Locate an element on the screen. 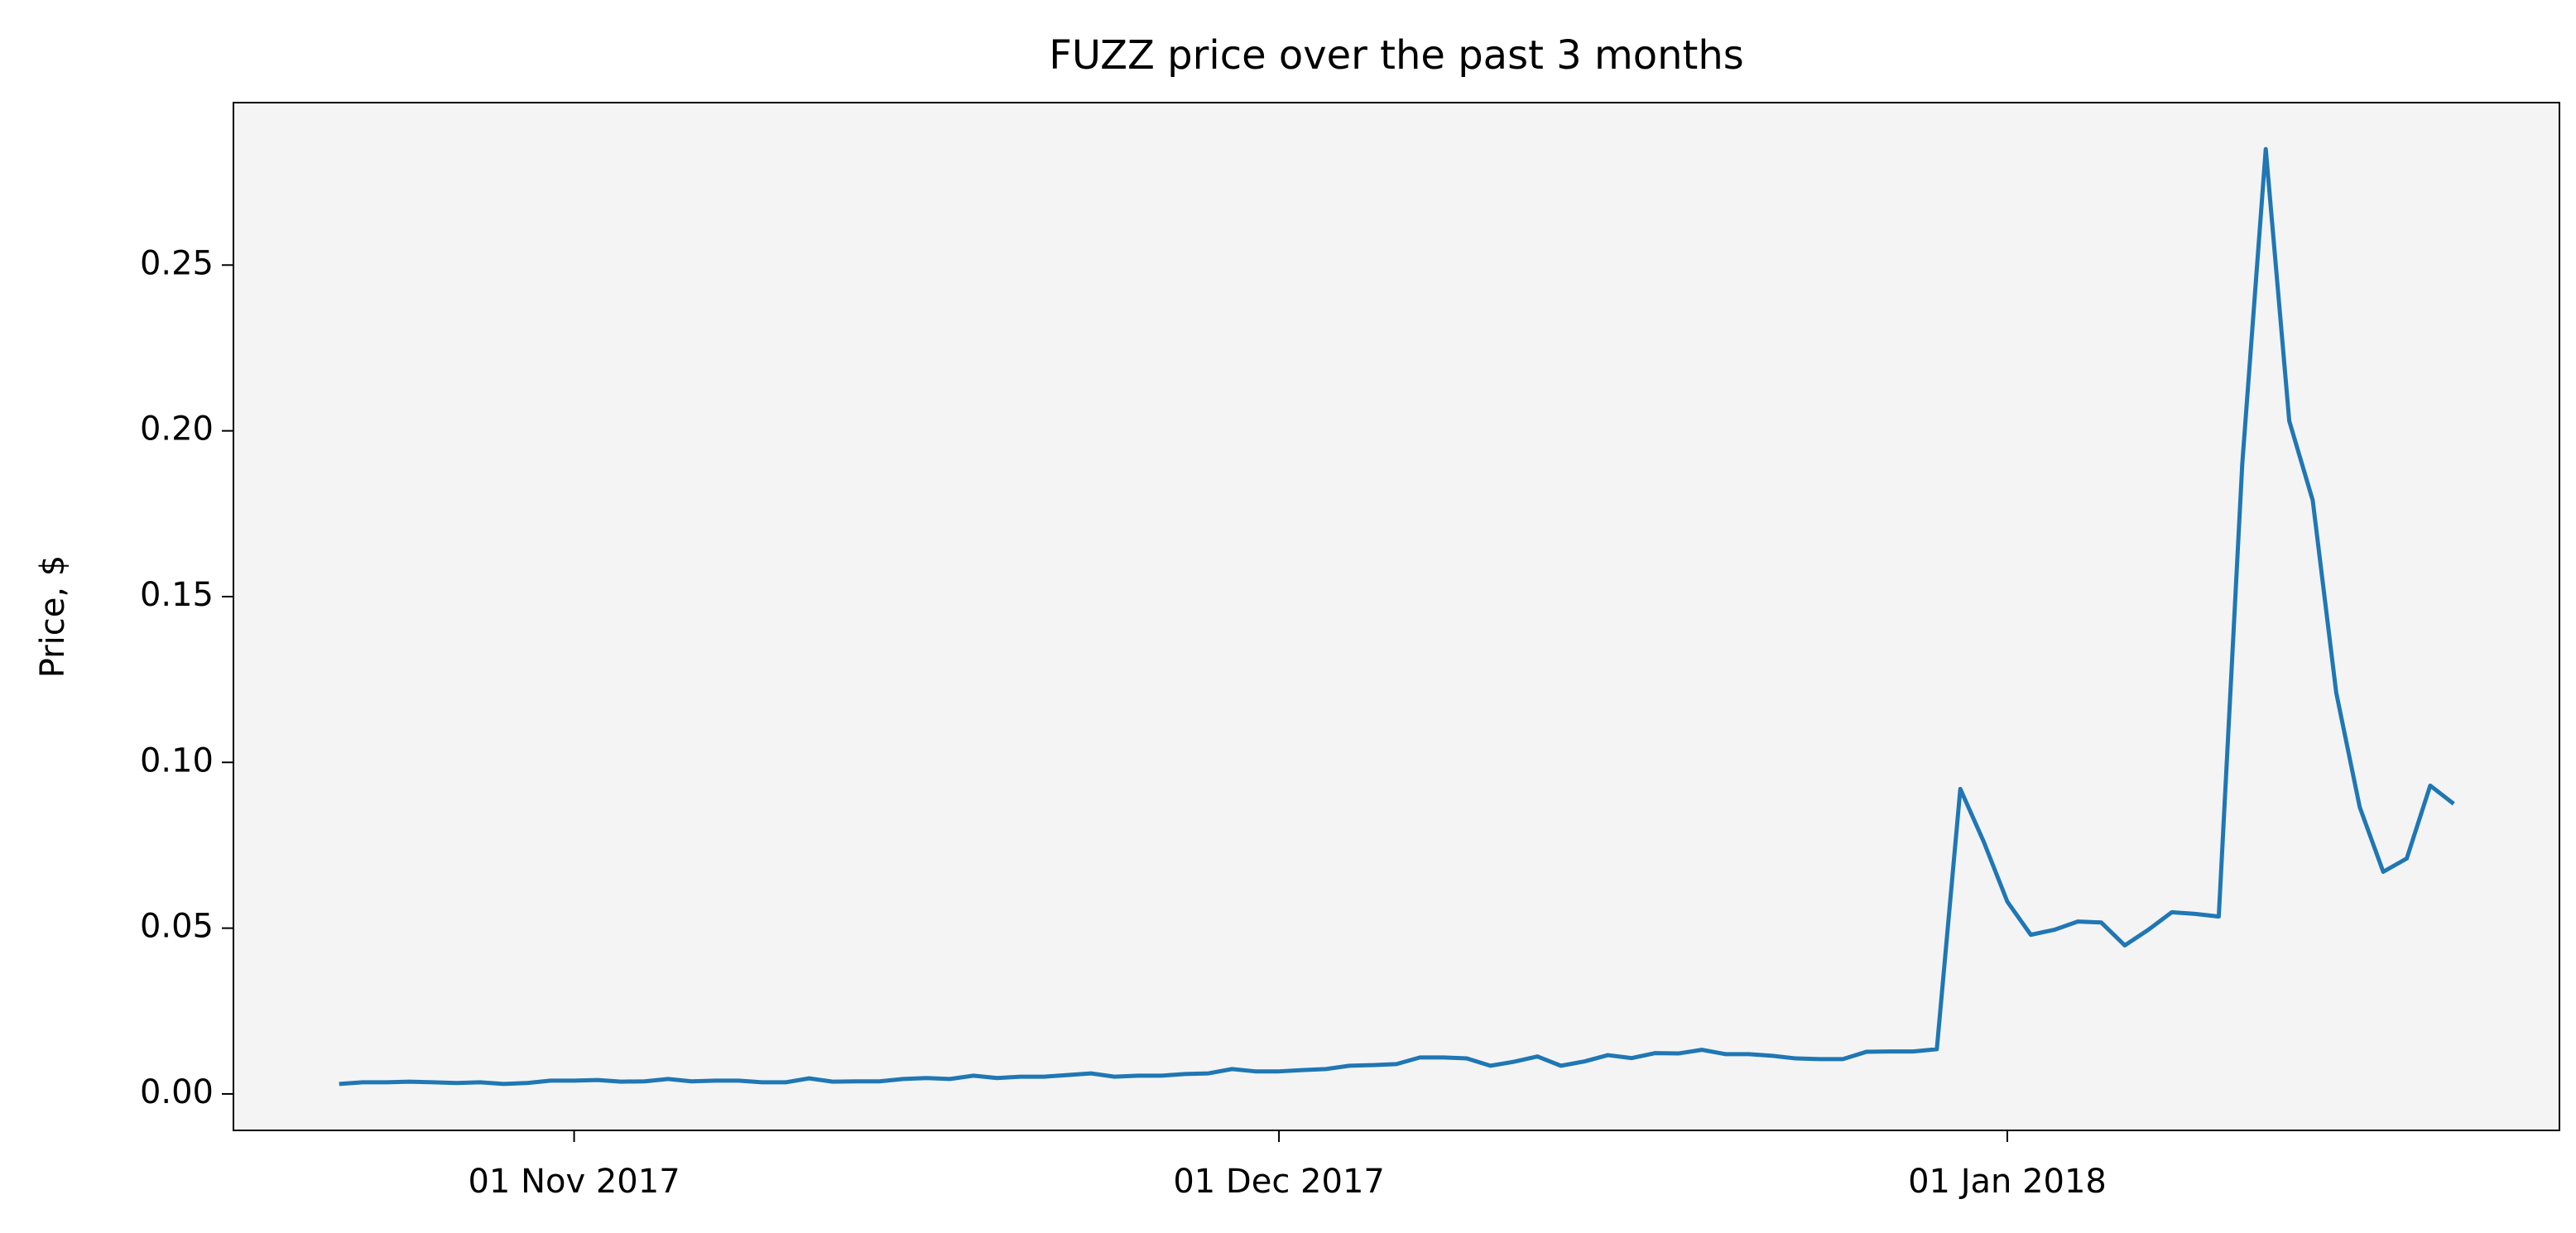 The width and height of the screenshot is (2576, 1233). y-tick-label: 0.20 is located at coordinates (177, 429).